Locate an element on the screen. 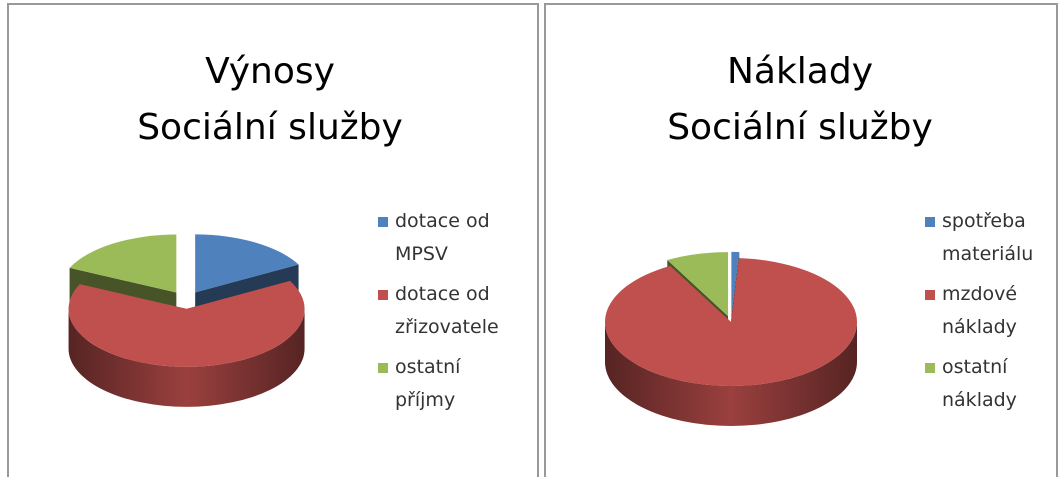  chart-title: Výnosy is located at coordinates (270, 71).